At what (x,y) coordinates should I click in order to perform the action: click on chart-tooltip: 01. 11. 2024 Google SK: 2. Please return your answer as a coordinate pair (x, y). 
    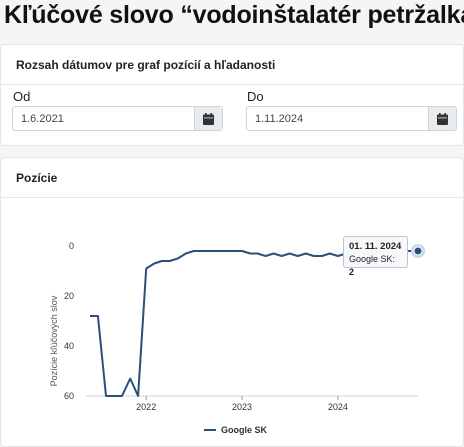
    Looking at the image, I should click on (375, 256).